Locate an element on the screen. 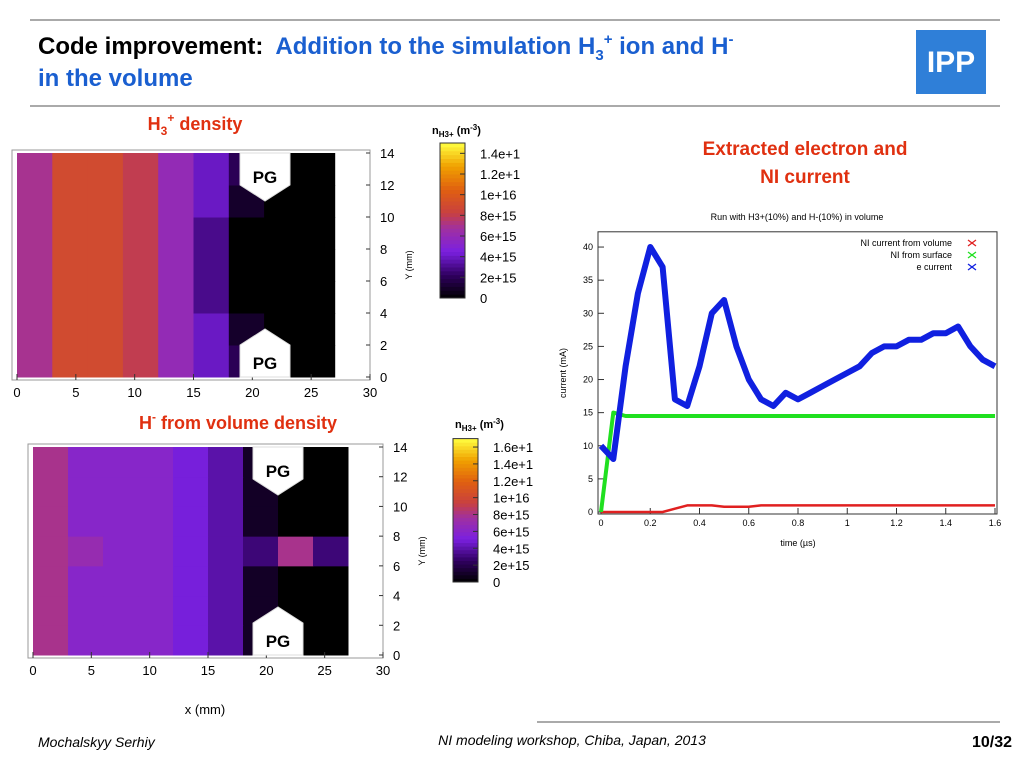  x-tick-label: 25 is located at coordinates (324, 670).